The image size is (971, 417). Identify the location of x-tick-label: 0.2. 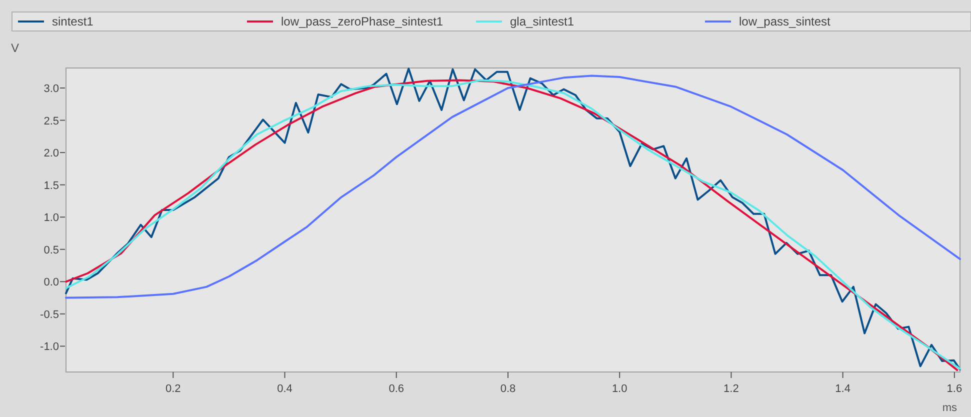
(173, 389).